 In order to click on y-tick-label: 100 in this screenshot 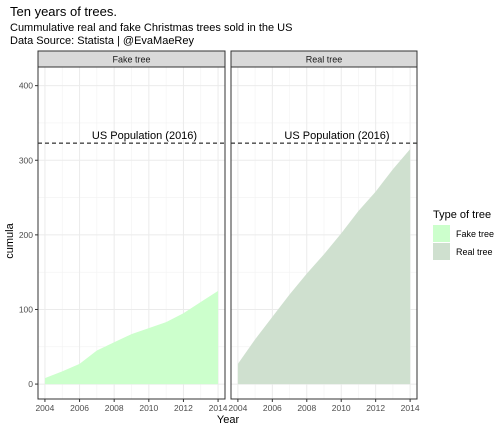, I will do `click(26, 309)`.